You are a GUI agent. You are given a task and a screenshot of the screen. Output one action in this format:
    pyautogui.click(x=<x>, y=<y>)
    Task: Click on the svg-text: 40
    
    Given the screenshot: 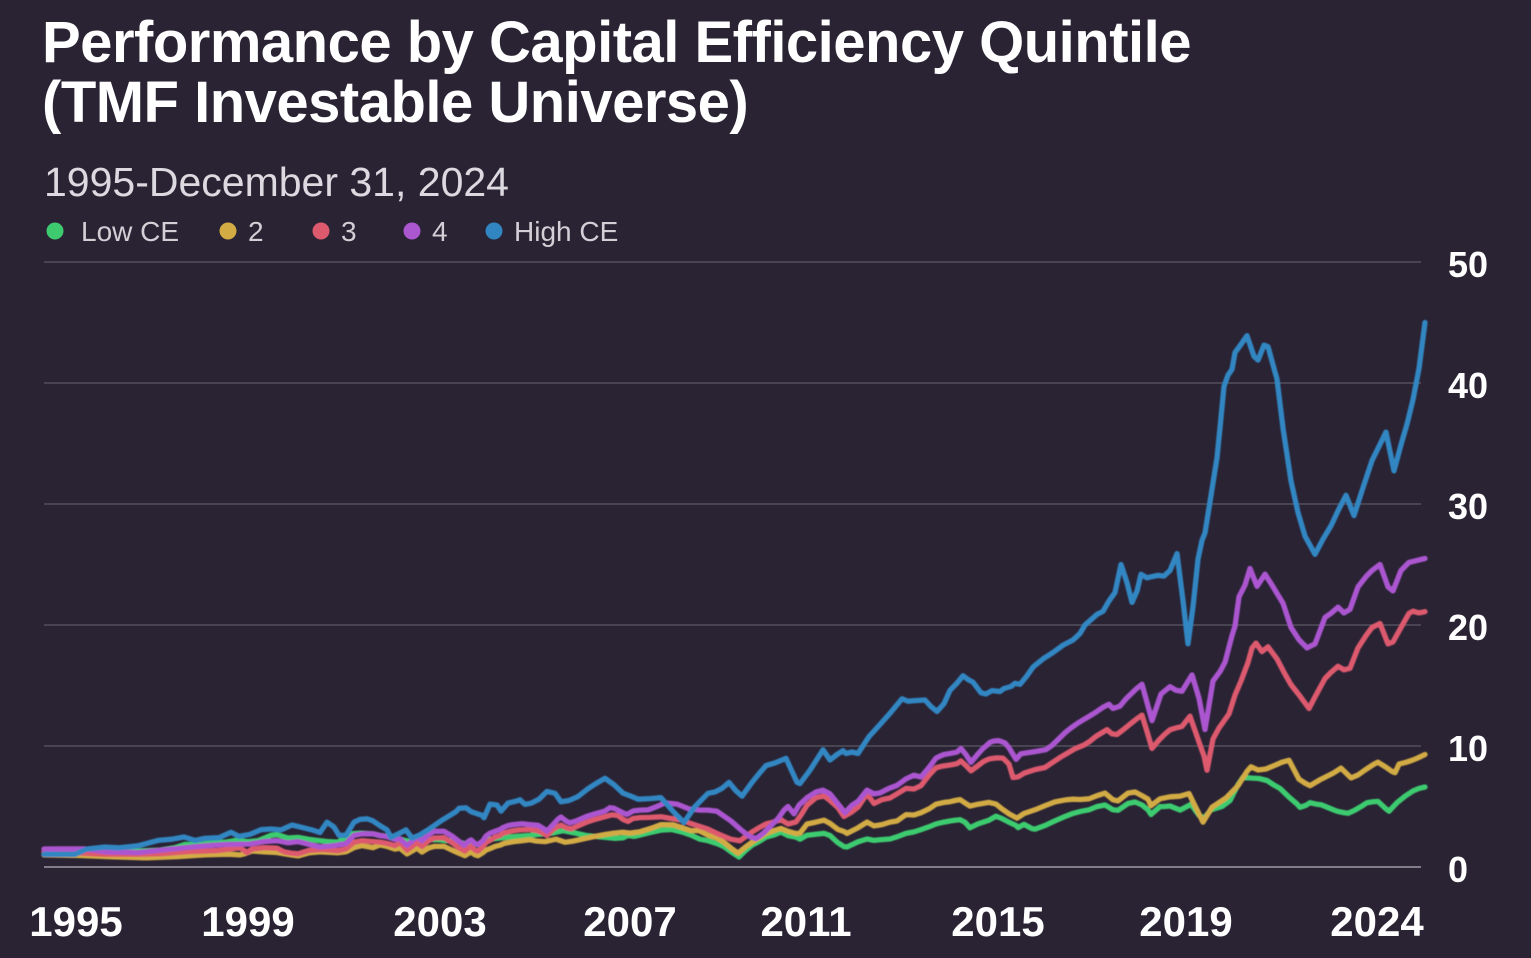 What is the action you would take?
    pyautogui.click(x=1468, y=385)
    